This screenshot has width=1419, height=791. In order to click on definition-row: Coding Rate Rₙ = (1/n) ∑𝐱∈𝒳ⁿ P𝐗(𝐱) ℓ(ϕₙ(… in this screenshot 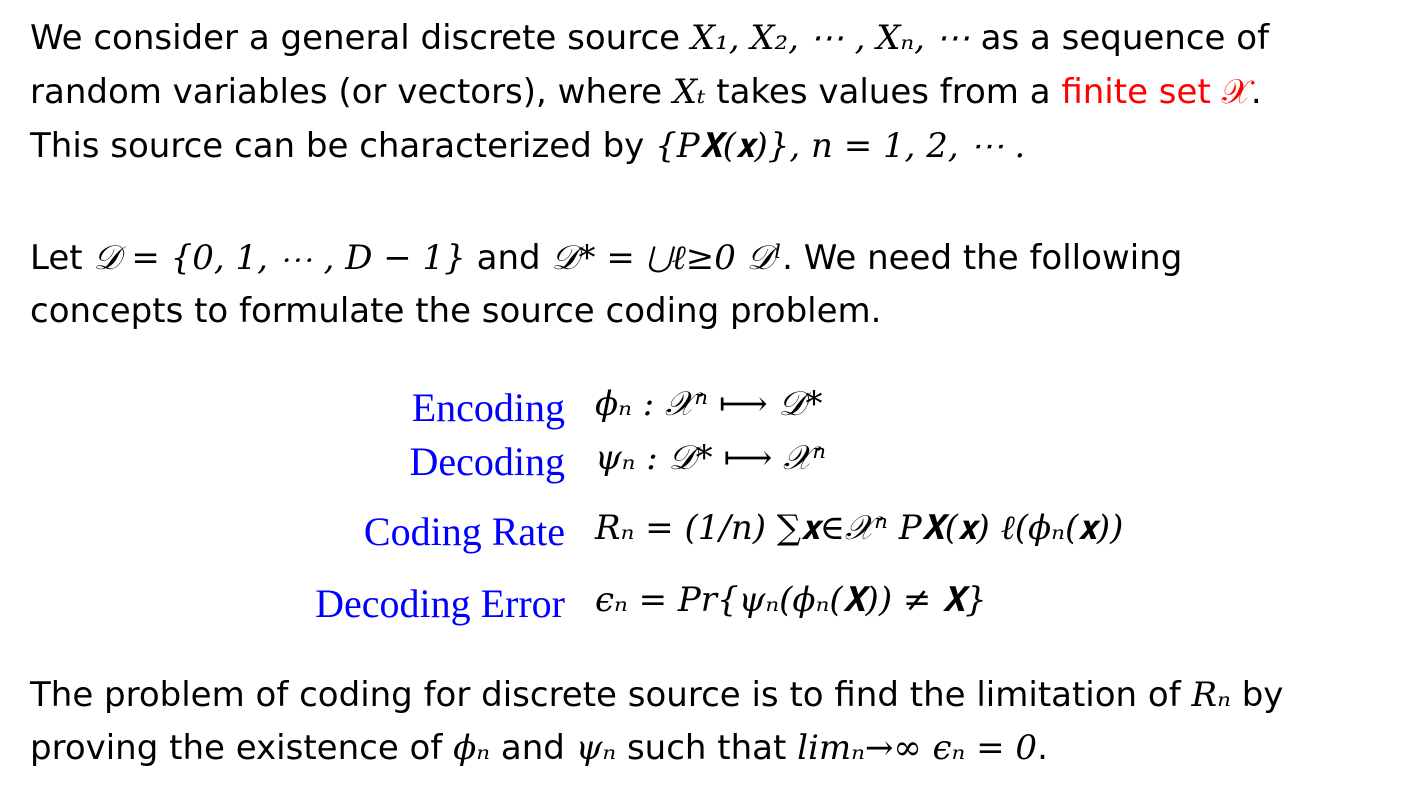, I will do `click(709, 533)`.